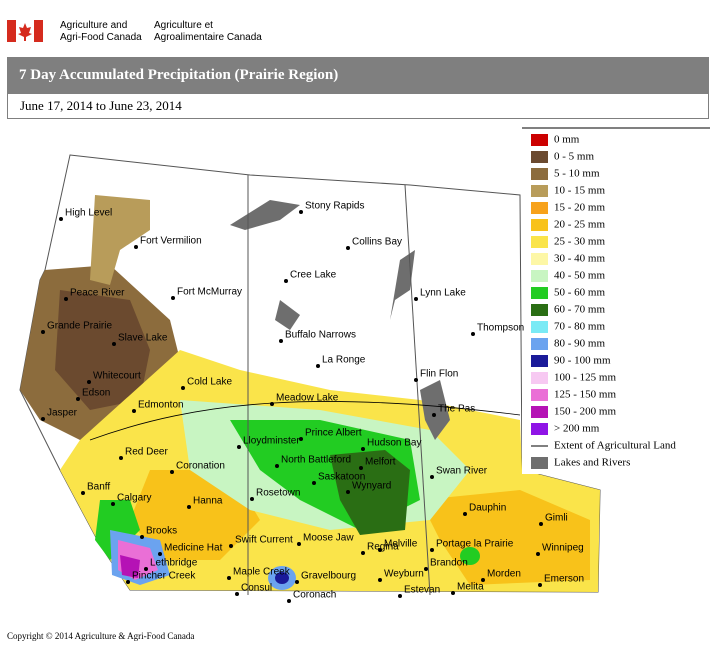  I want to click on city-label: Portage la Prairie, so click(475, 544).